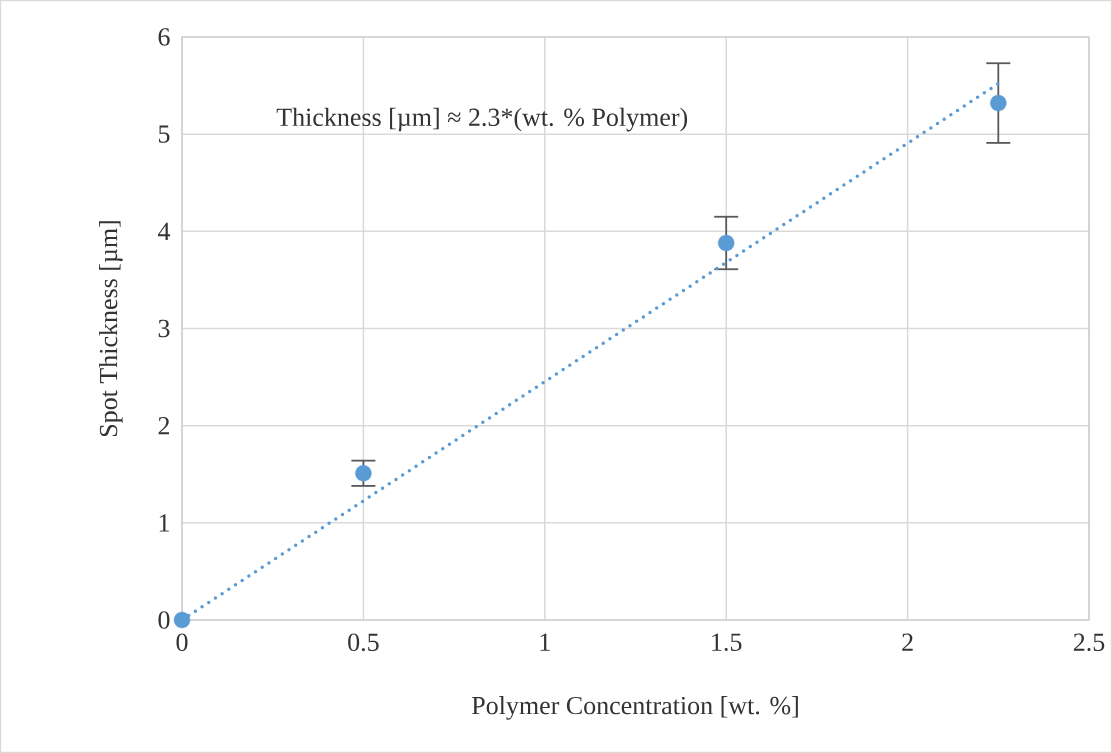 The width and height of the screenshot is (1112, 753). I want to click on y-tick-label: 2, so click(164, 426).